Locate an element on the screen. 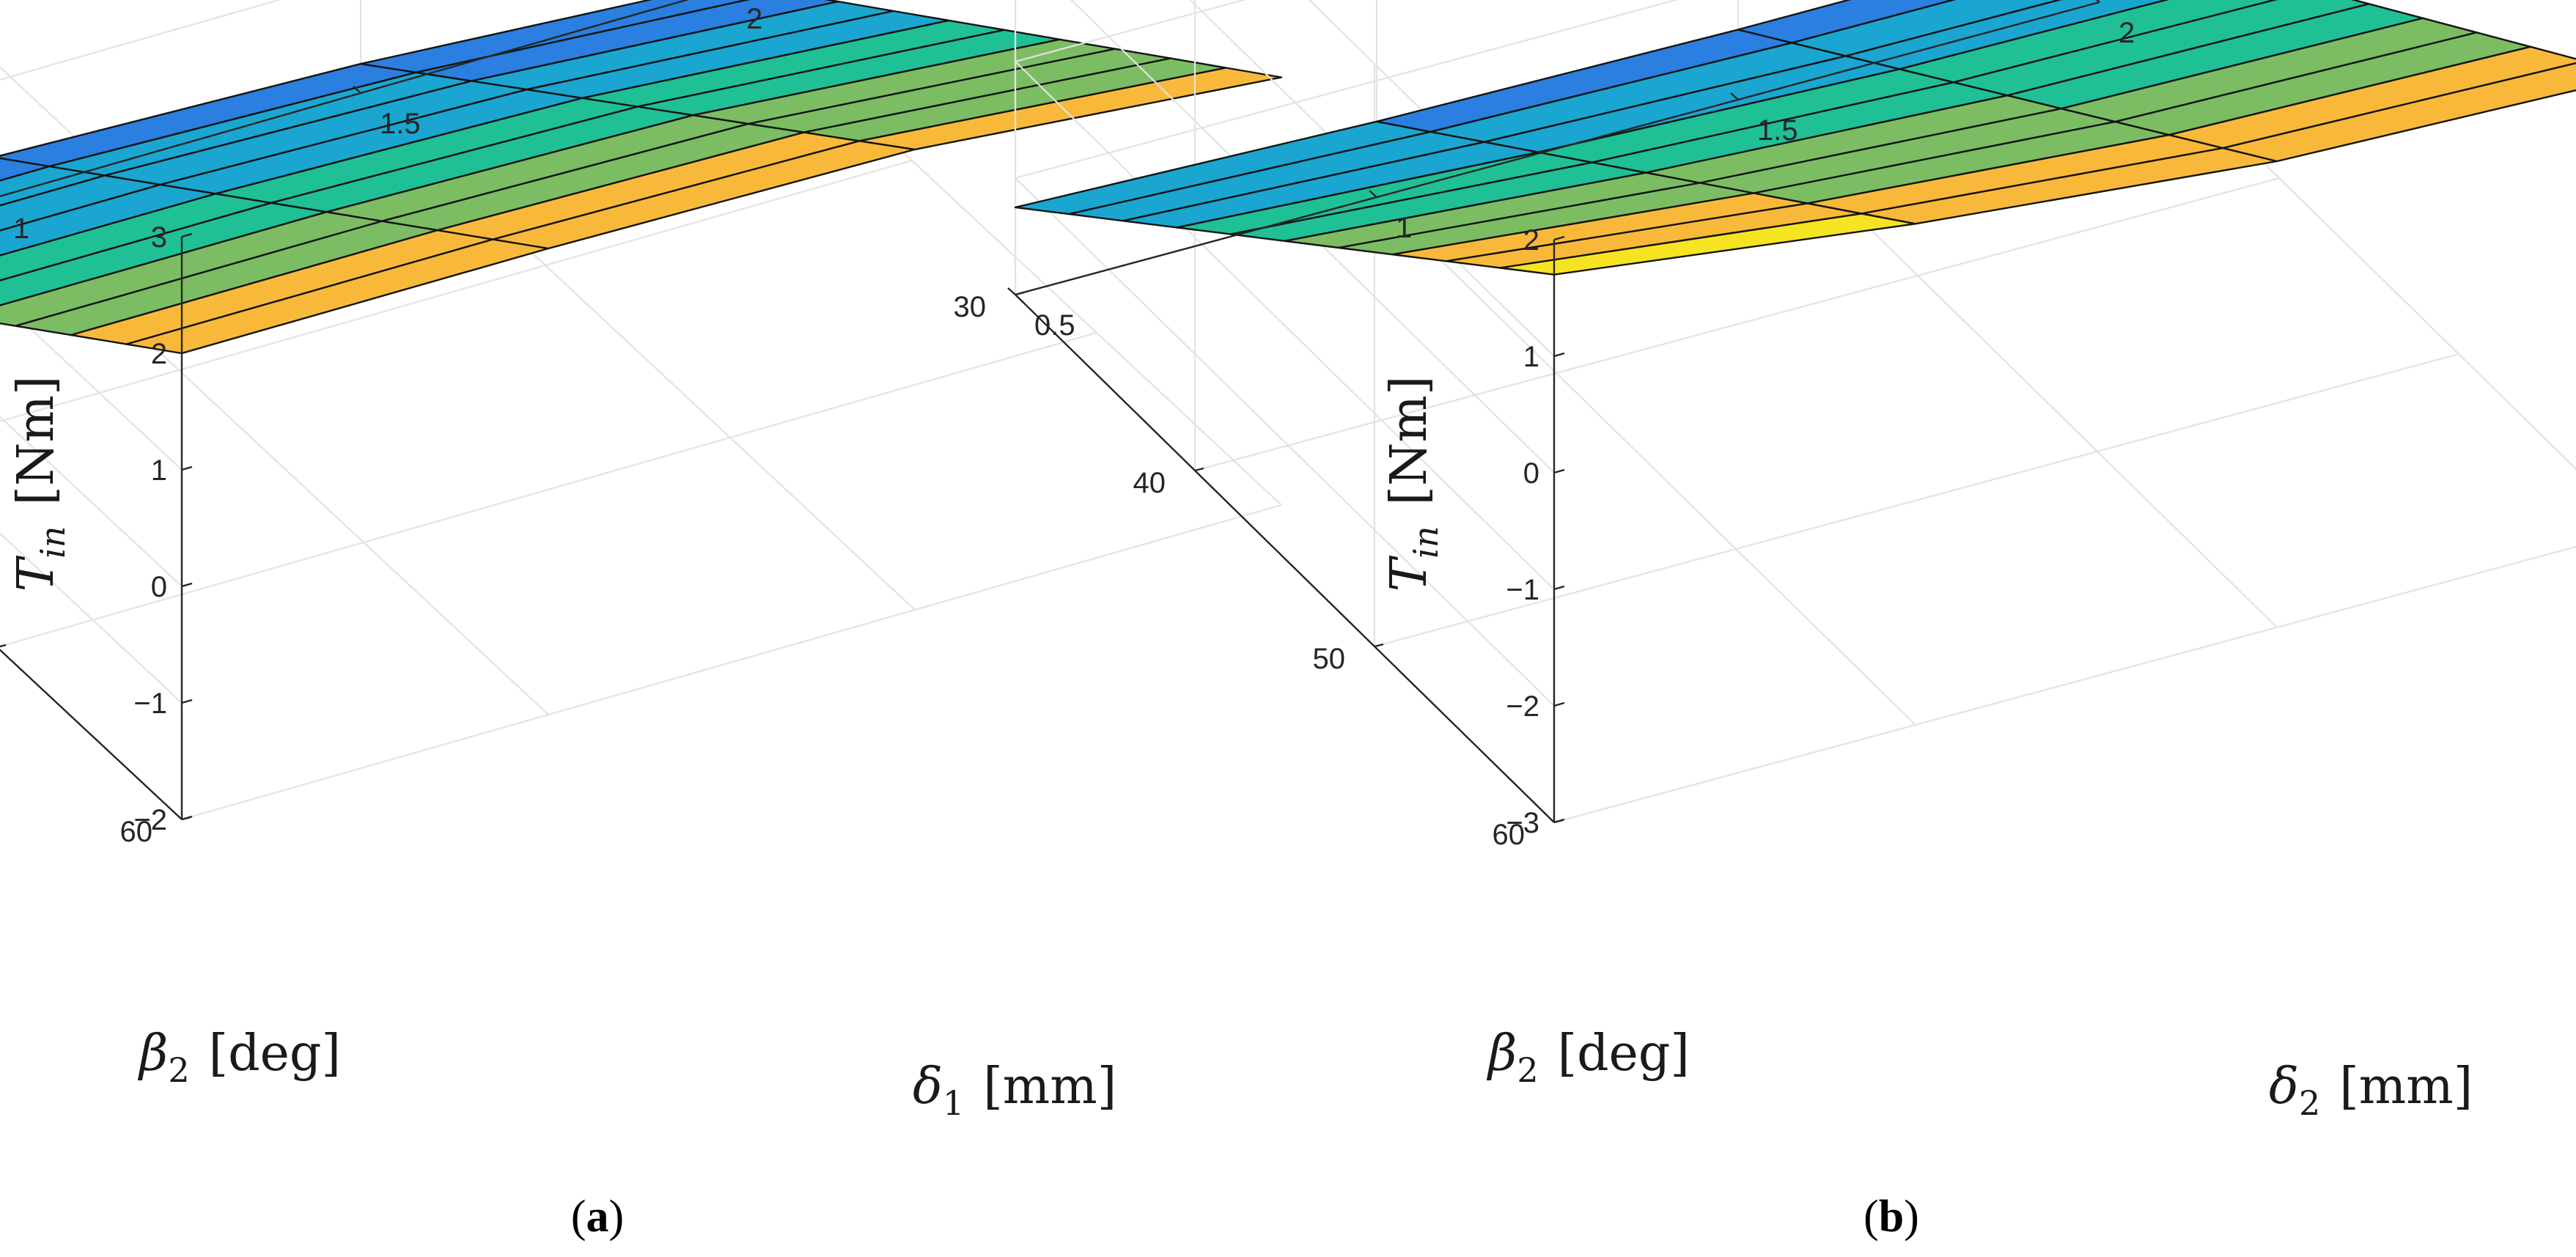 The image size is (2576, 1257). panel-b-z-tick-label: −1 is located at coordinates (1522, 590).